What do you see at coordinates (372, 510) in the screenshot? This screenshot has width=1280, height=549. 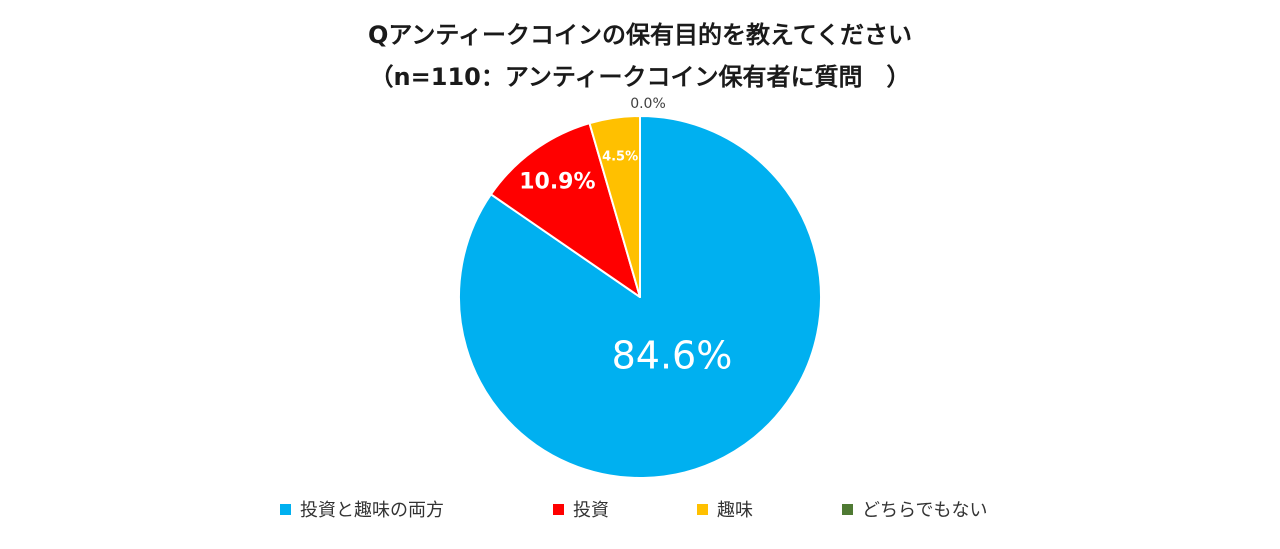 I see `legend-label: 投資と趣味の両方` at bounding box center [372, 510].